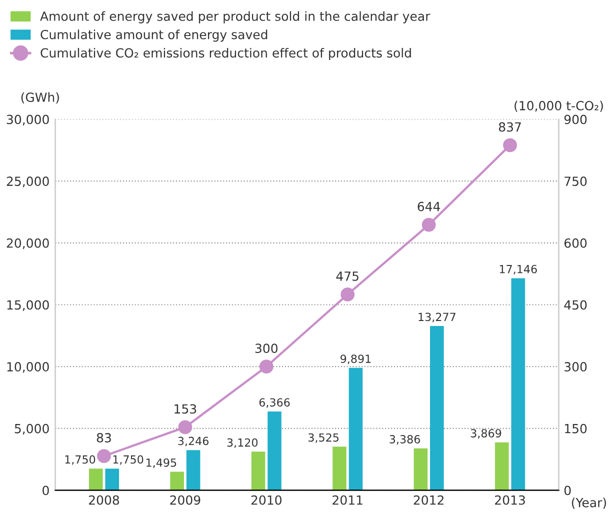 Image resolution: width=614 pixels, height=530 pixels. I want to click on y2-tick-label: 0, so click(567, 491).